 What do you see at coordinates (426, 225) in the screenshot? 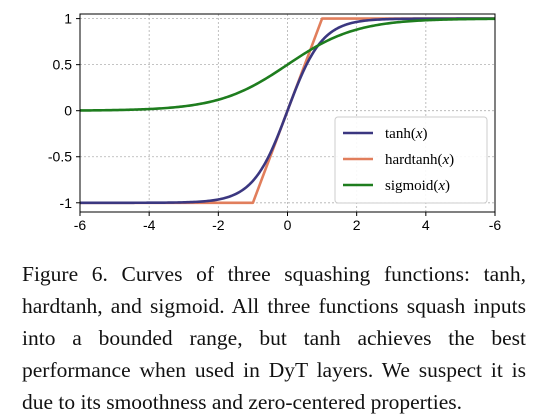
I see `x-tick-label: 4` at bounding box center [426, 225].